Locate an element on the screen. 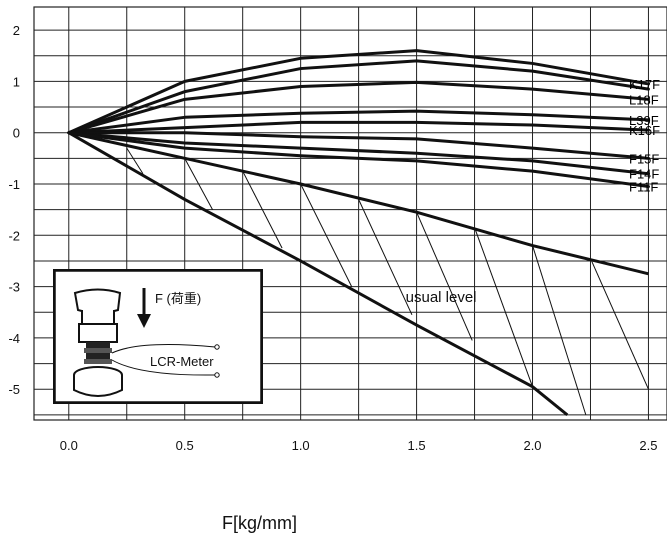  x-tick-label: 1.0 is located at coordinates (301, 445).